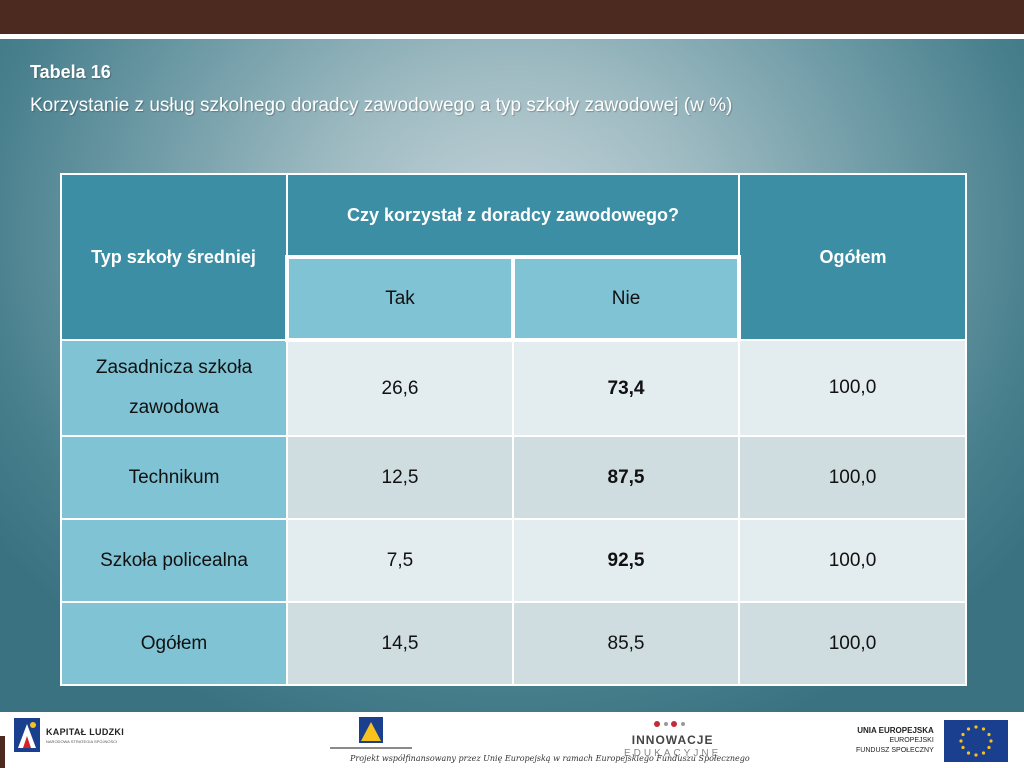 This screenshot has height=768, width=1024. Describe the element at coordinates (669, 724) in the screenshot. I see `innowacje-dots-icon` at that location.